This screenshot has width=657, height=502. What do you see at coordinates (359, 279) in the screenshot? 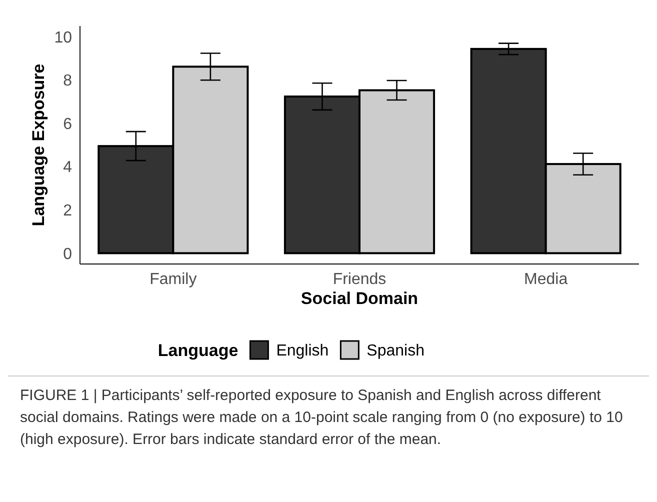
I see `x-tick-label: Friends` at bounding box center [359, 279].